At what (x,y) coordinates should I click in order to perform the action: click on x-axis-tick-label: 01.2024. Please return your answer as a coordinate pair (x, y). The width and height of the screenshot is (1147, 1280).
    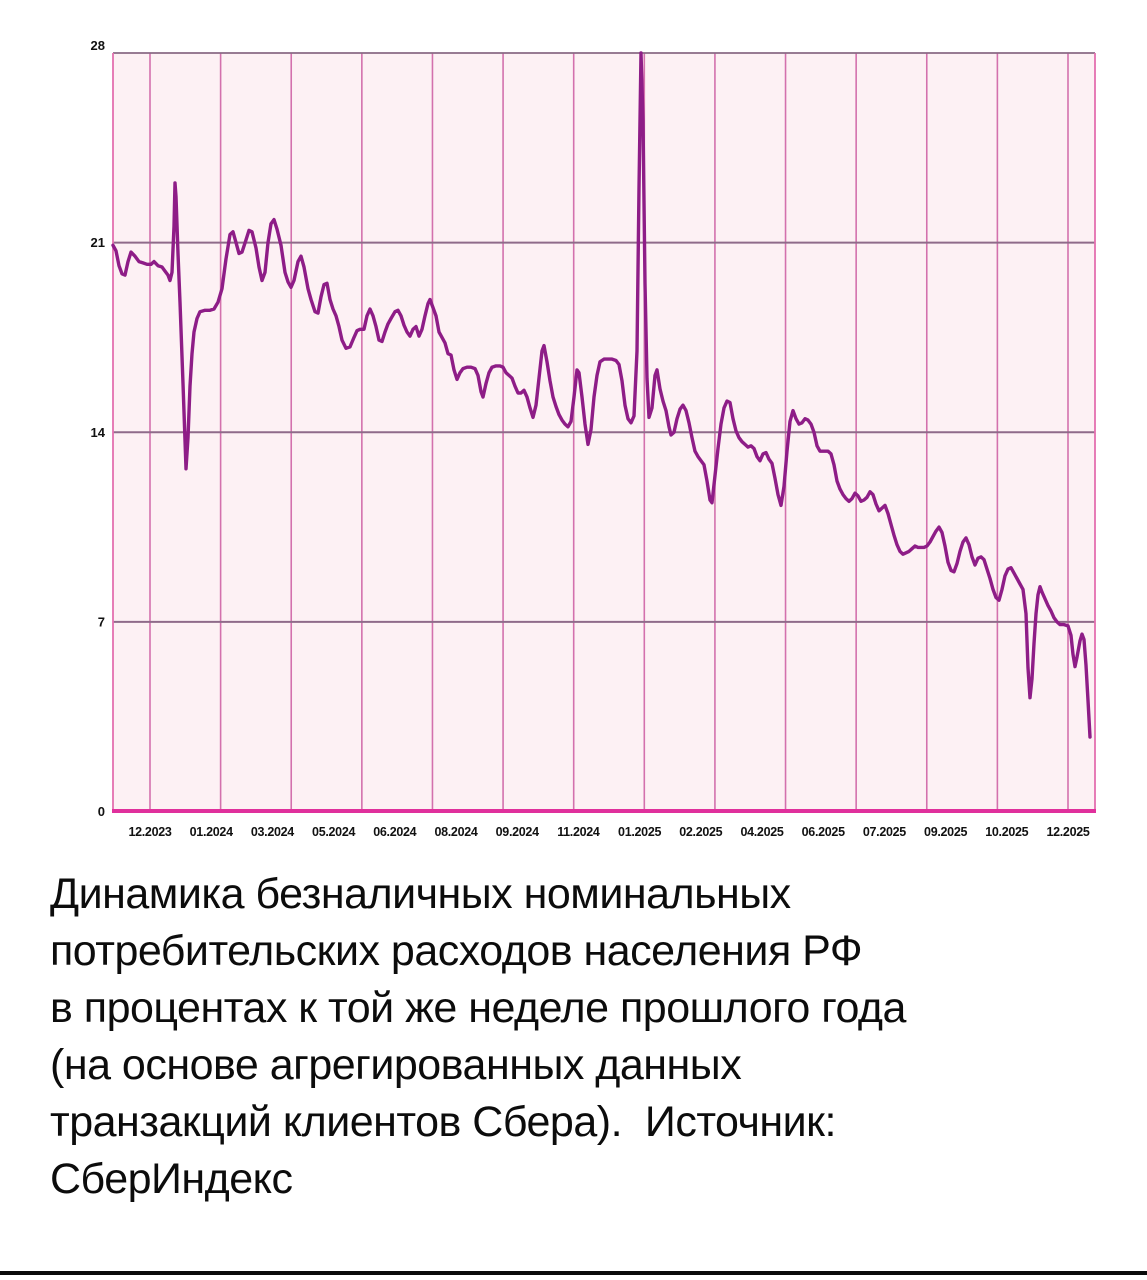
    Looking at the image, I should click on (211, 832).